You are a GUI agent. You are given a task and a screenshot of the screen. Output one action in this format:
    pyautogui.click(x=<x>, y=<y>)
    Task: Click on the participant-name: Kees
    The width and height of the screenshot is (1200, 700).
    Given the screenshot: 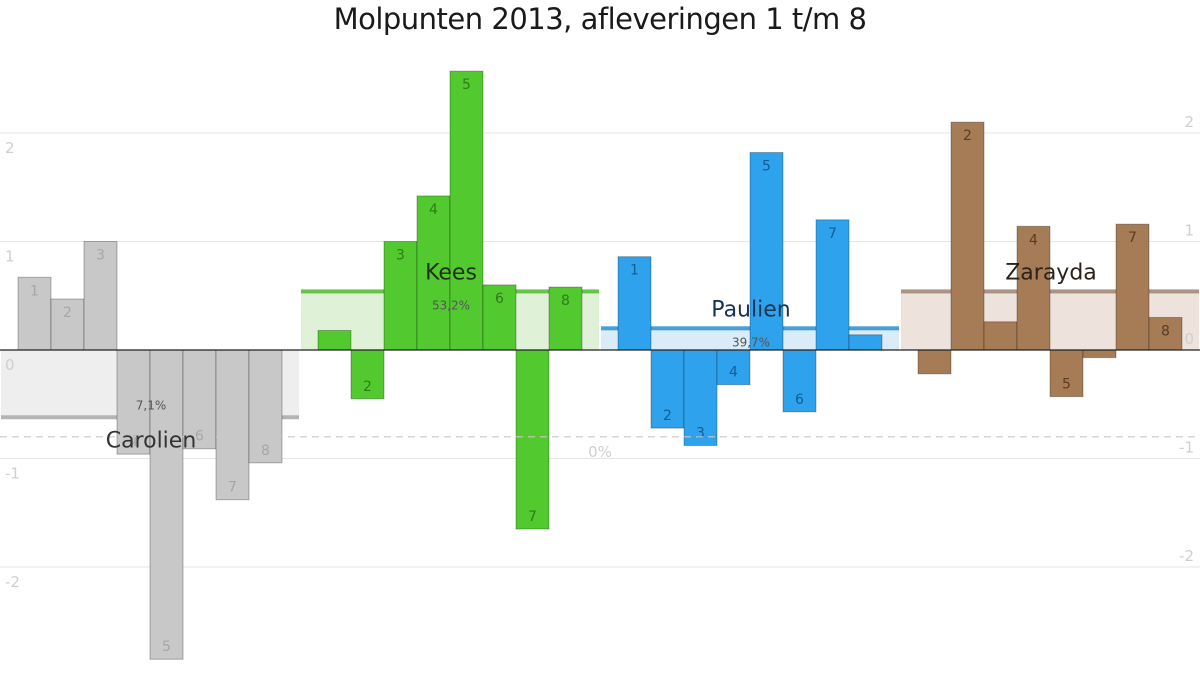 What is the action you would take?
    pyautogui.click(x=451, y=272)
    